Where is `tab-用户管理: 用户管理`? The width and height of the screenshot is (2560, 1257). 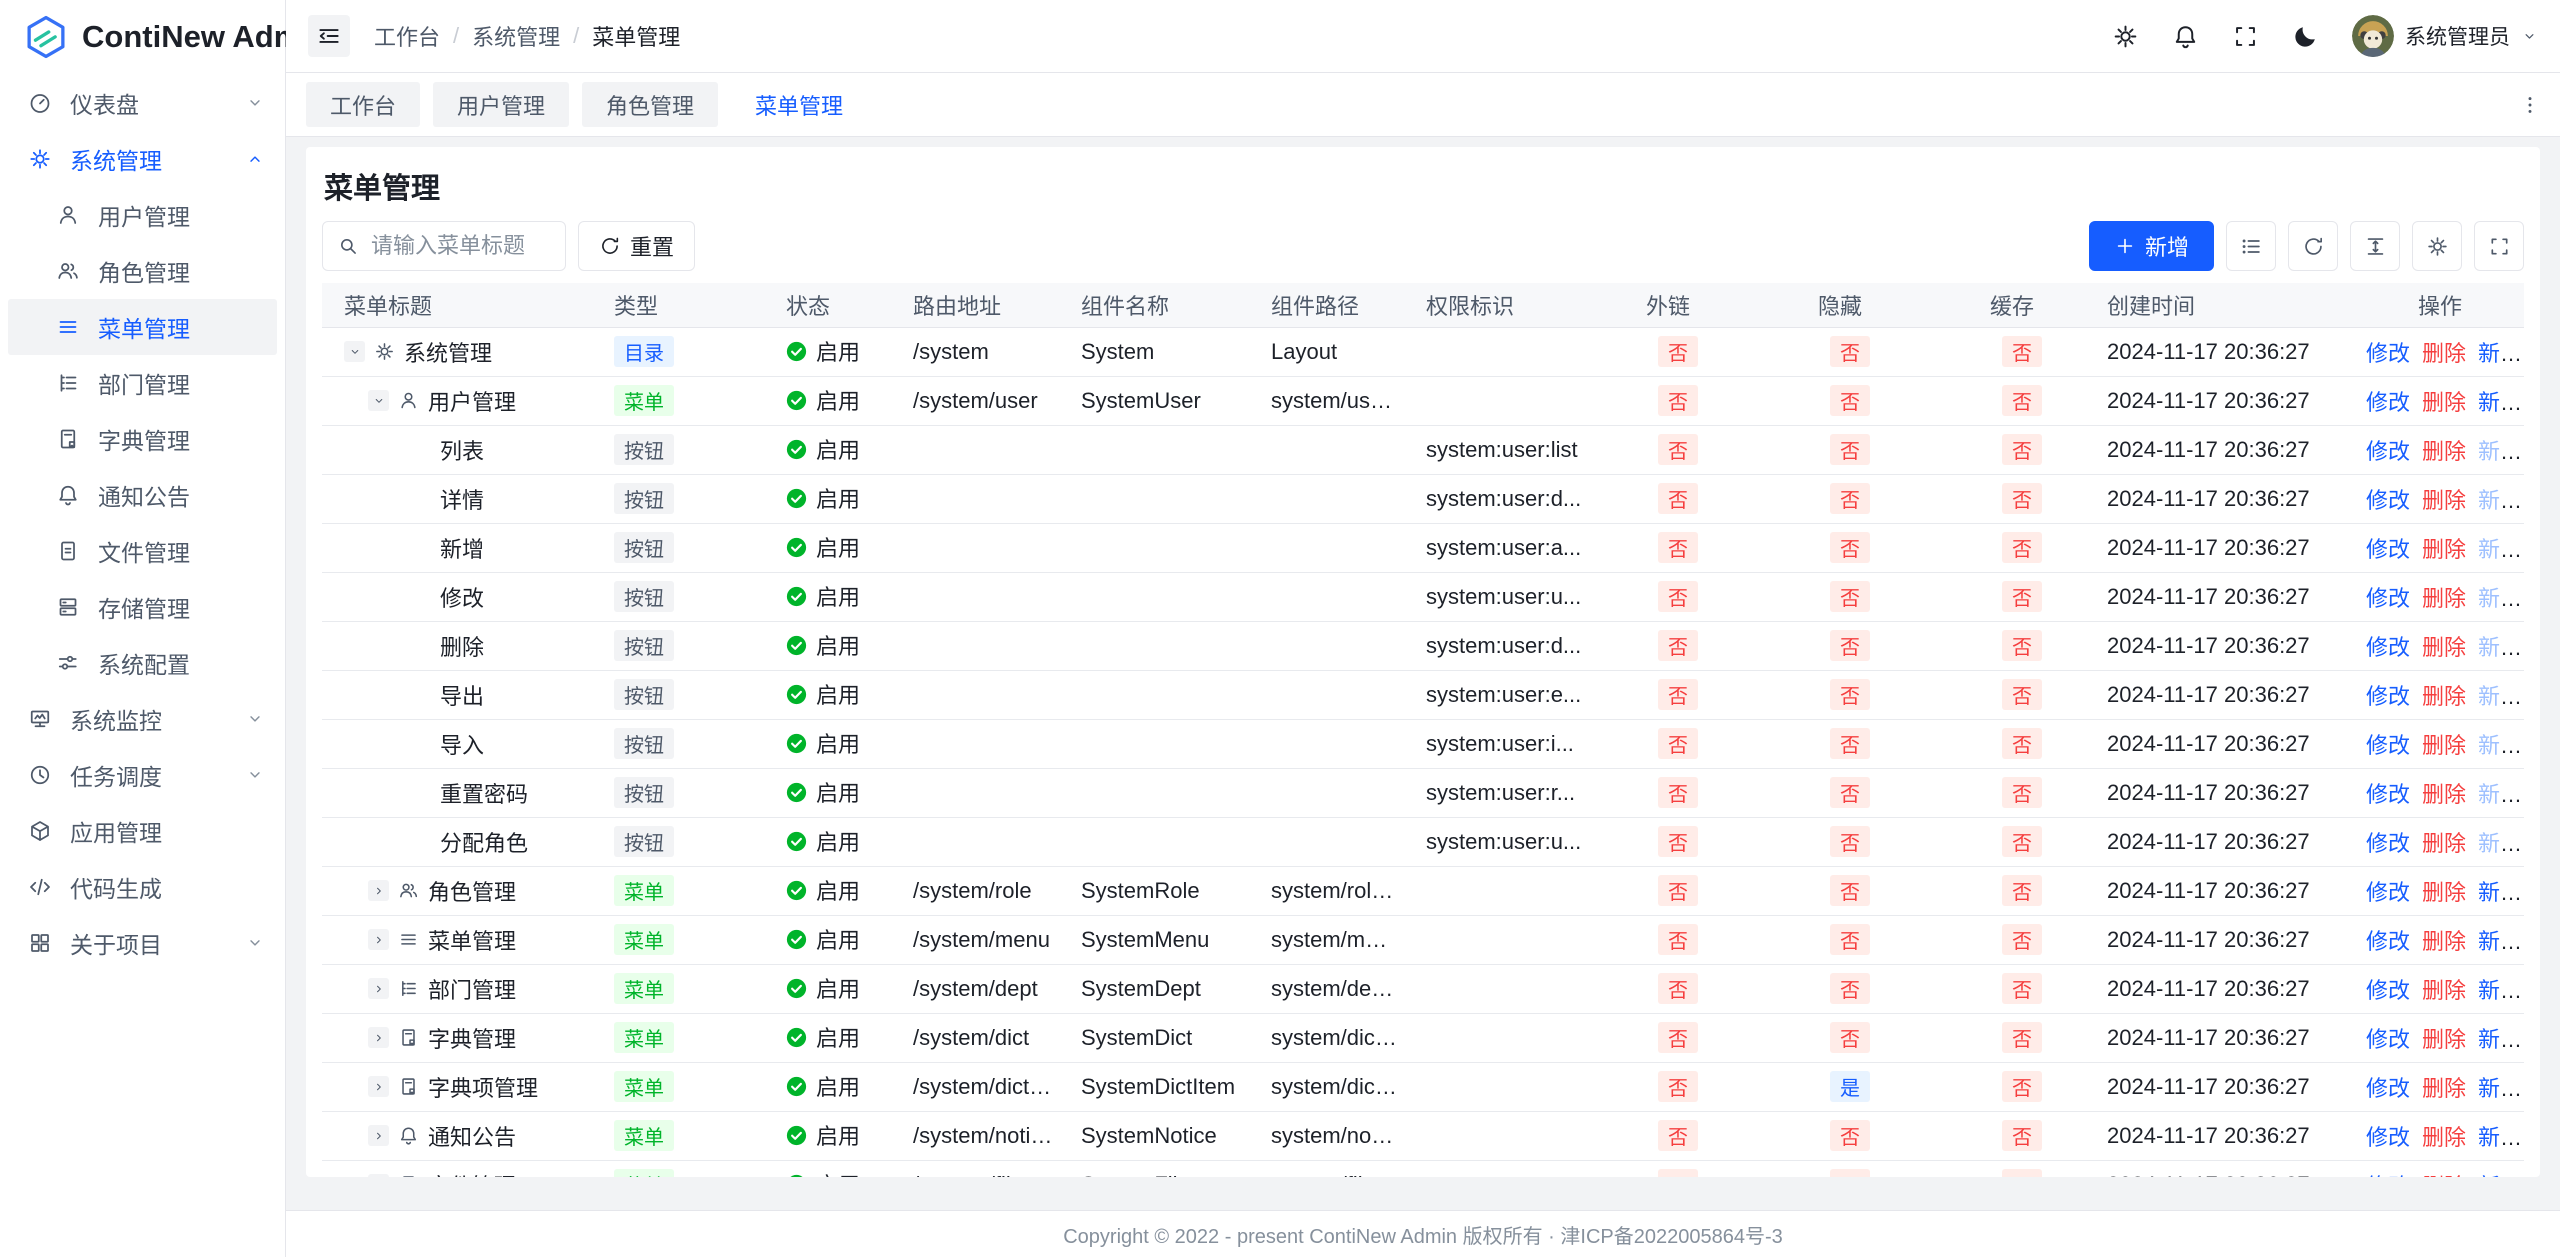 tab-用户管理: 用户管理 is located at coordinates (501, 104).